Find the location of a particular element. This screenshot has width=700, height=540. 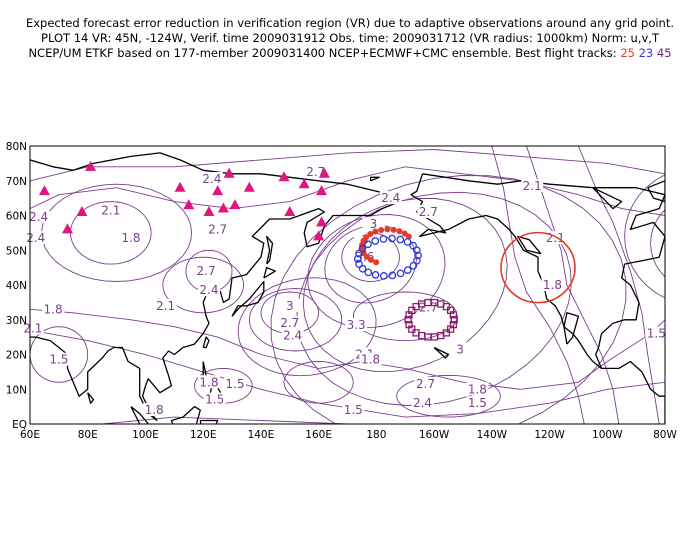

lon-label: 120E is located at coordinates (203, 435).